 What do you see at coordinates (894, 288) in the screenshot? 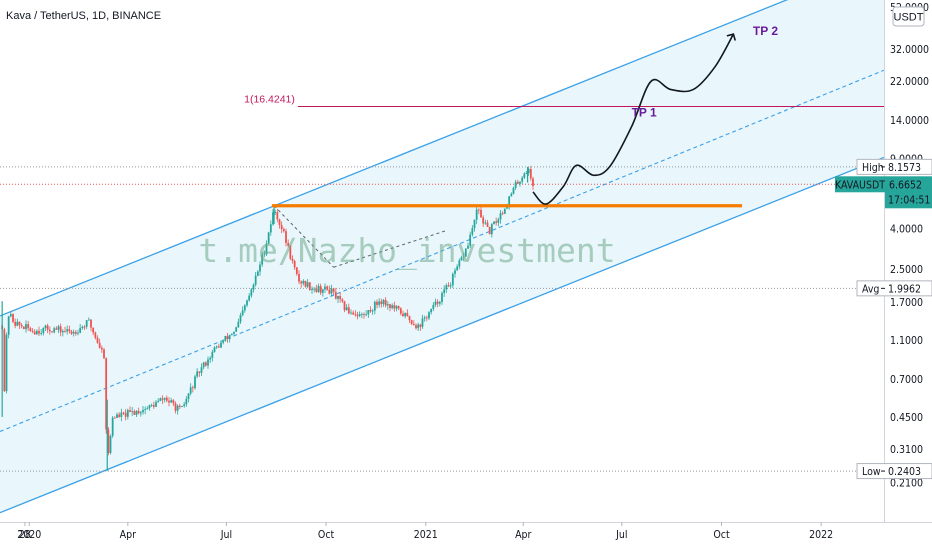
I see `price-marker-avg` at bounding box center [894, 288].